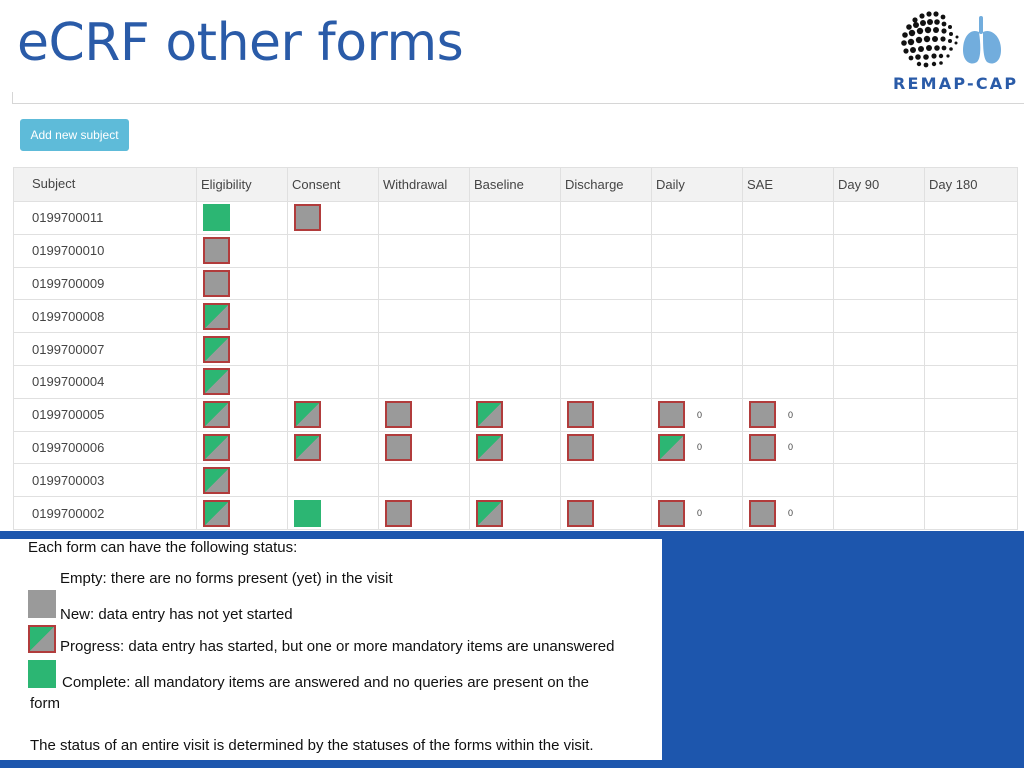 The height and width of the screenshot is (768, 1024). Describe the element at coordinates (788, 184) in the screenshot. I see `column-header-sae: SAE` at that location.